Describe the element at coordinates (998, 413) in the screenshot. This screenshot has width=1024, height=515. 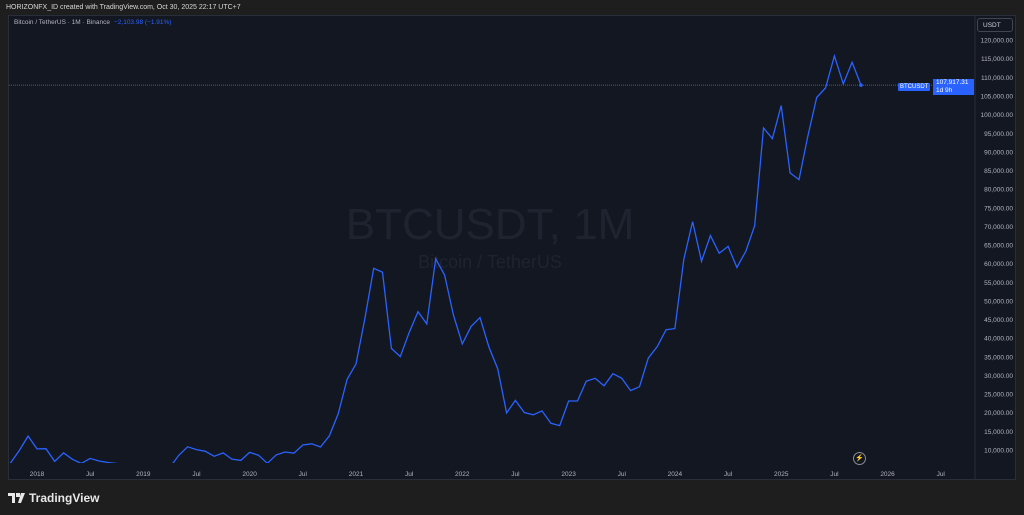
I see `y-tick-label: 20,000.00` at that location.